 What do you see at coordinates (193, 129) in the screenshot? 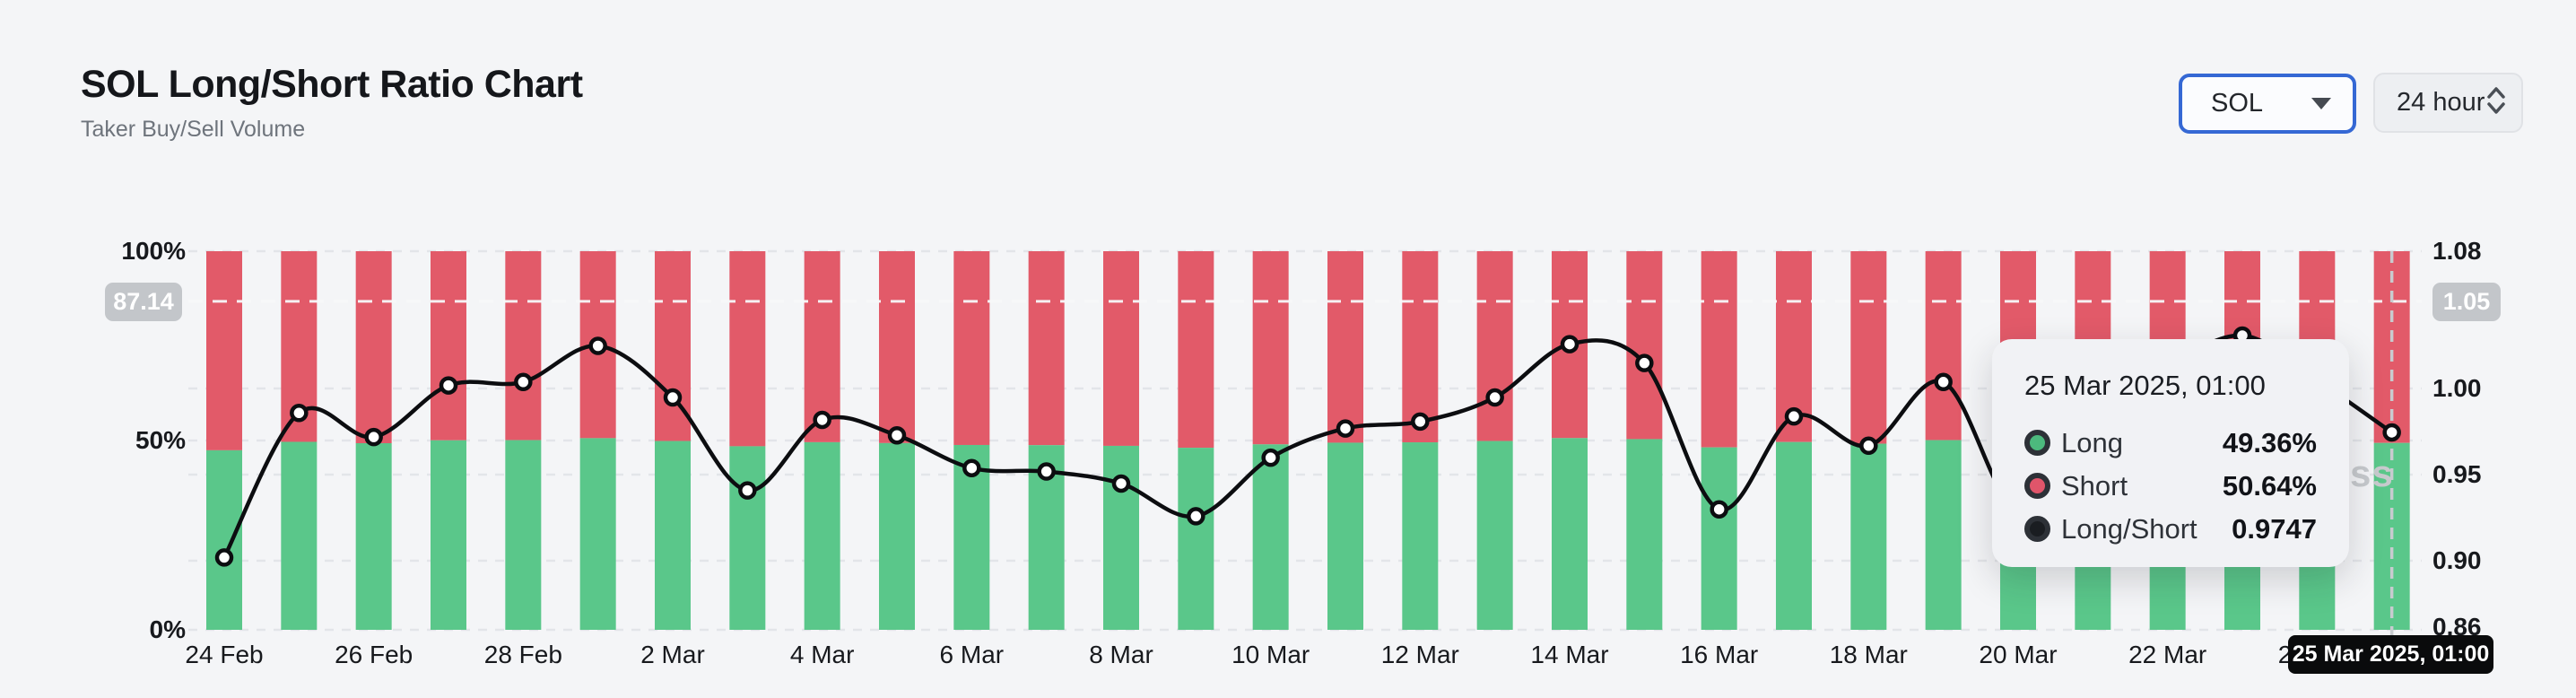
I see `page-subtitle: Taker Buy/Sell Volume` at bounding box center [193, 129].